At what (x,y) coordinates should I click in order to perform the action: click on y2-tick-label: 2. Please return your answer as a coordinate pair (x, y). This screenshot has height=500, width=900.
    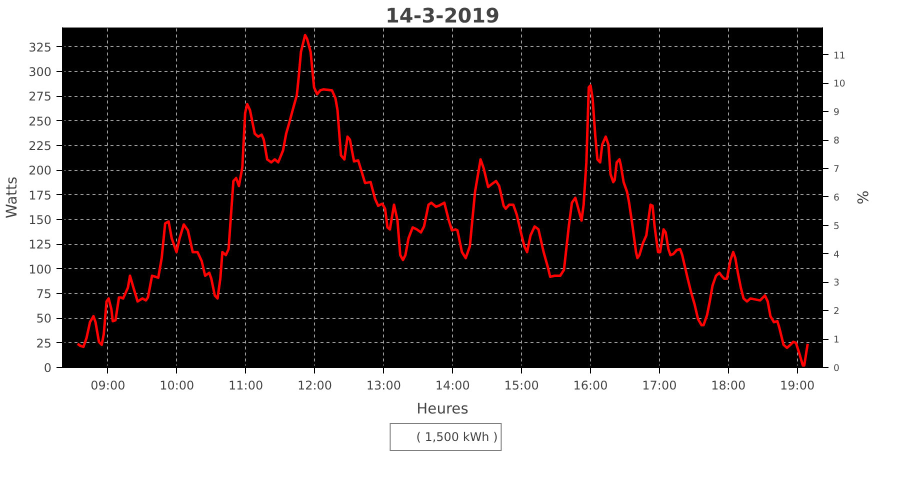
    Looking at the image, I should click on (837, 312).